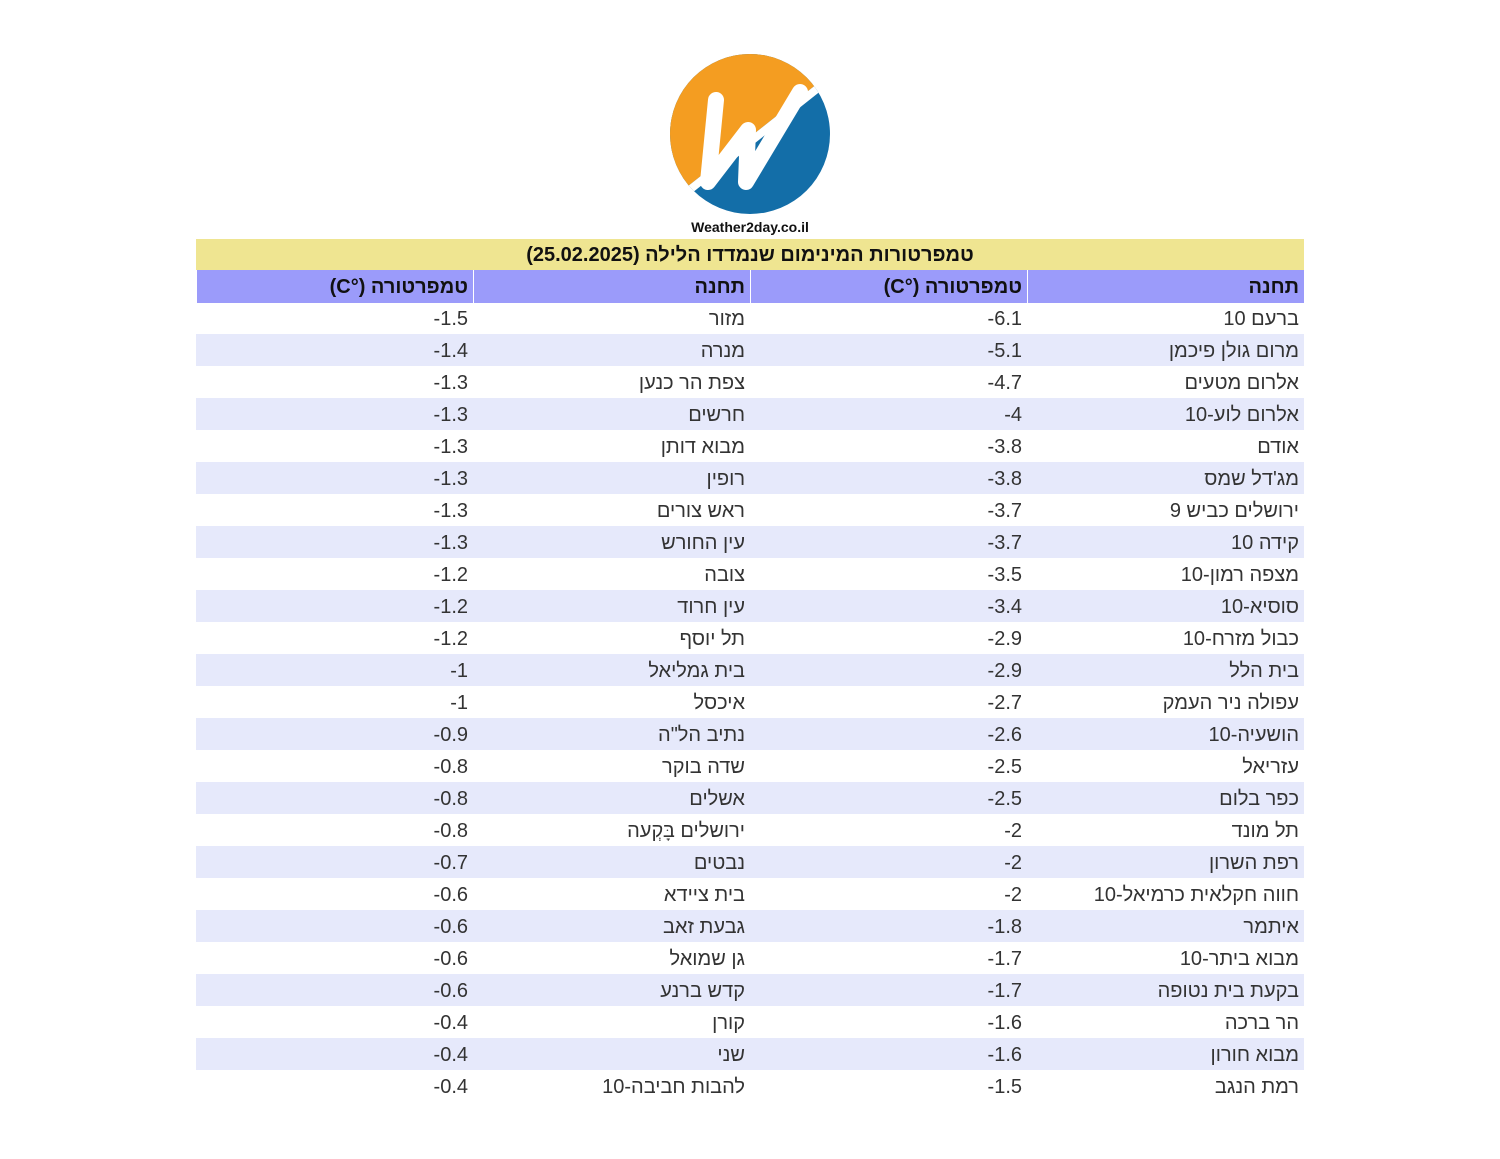 This screenshot has width=1500, height=1159. Describe the element at coordinates (724, 575) in the screenshot. I see `cell-station-2: צובה` at that location.